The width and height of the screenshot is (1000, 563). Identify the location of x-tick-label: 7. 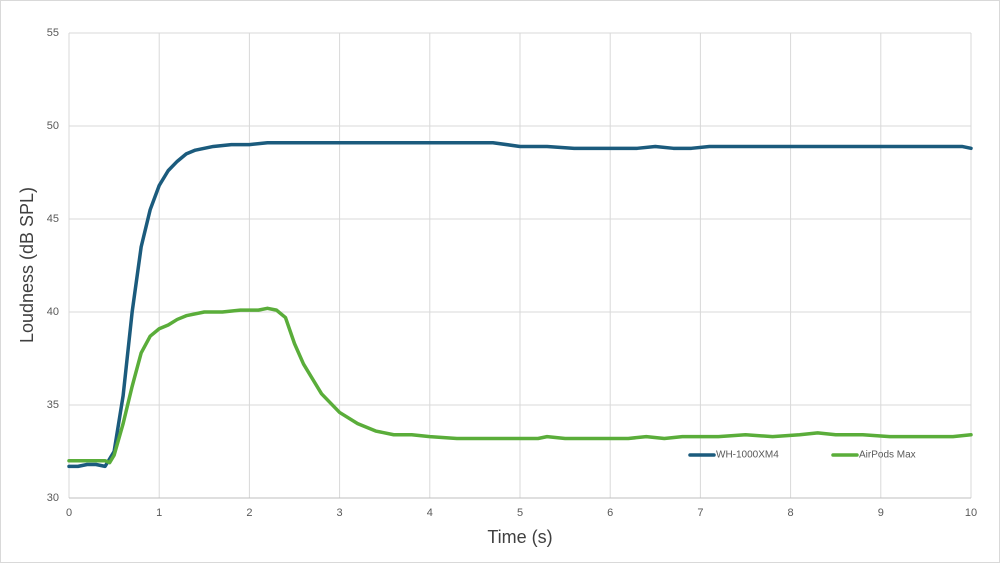
(700, 513).